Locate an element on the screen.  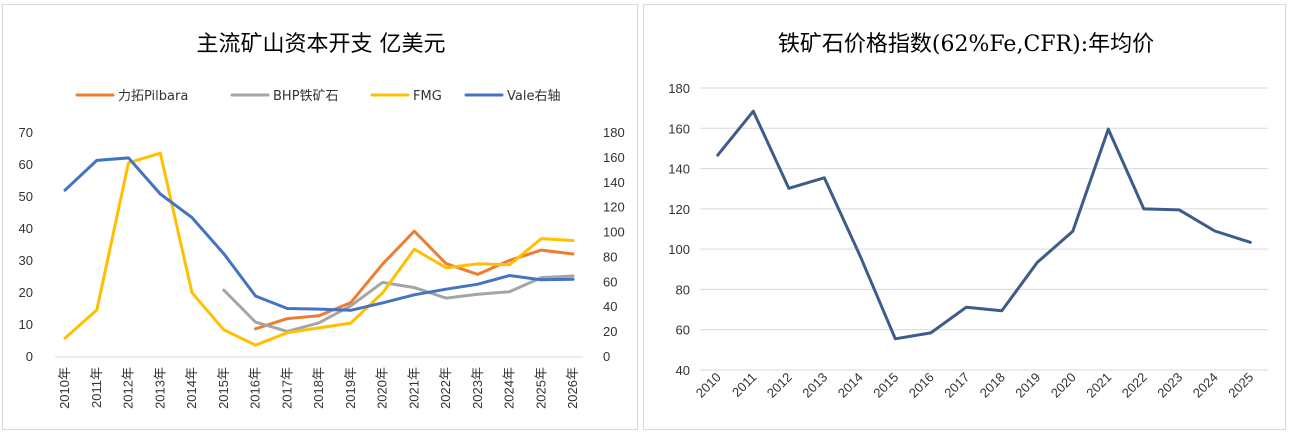
y-tick-label: 100 is located at coordinates (679, 249).